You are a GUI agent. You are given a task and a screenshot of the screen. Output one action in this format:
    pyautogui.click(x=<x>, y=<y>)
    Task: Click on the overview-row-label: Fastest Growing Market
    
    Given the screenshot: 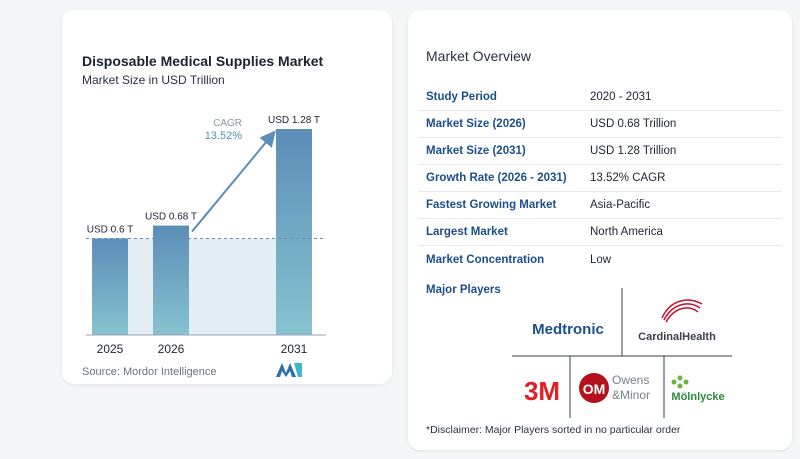 What is the action you would take?
    pyautogui.click(x=491, y=205)
    